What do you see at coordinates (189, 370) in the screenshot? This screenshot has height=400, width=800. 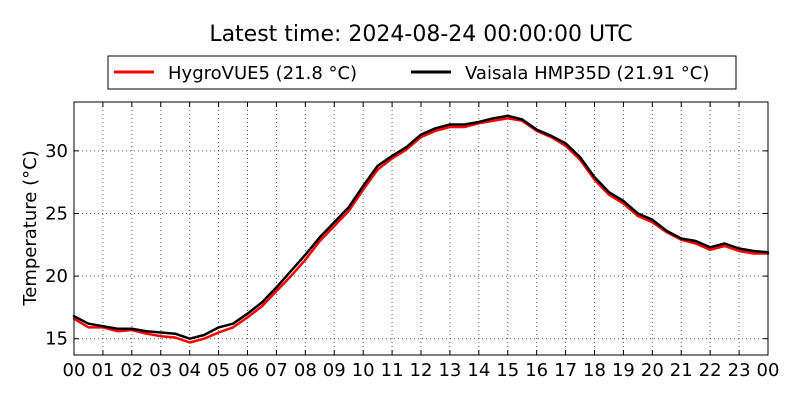 I see `x-tick-label: 04` at bounding box center [189, 370].